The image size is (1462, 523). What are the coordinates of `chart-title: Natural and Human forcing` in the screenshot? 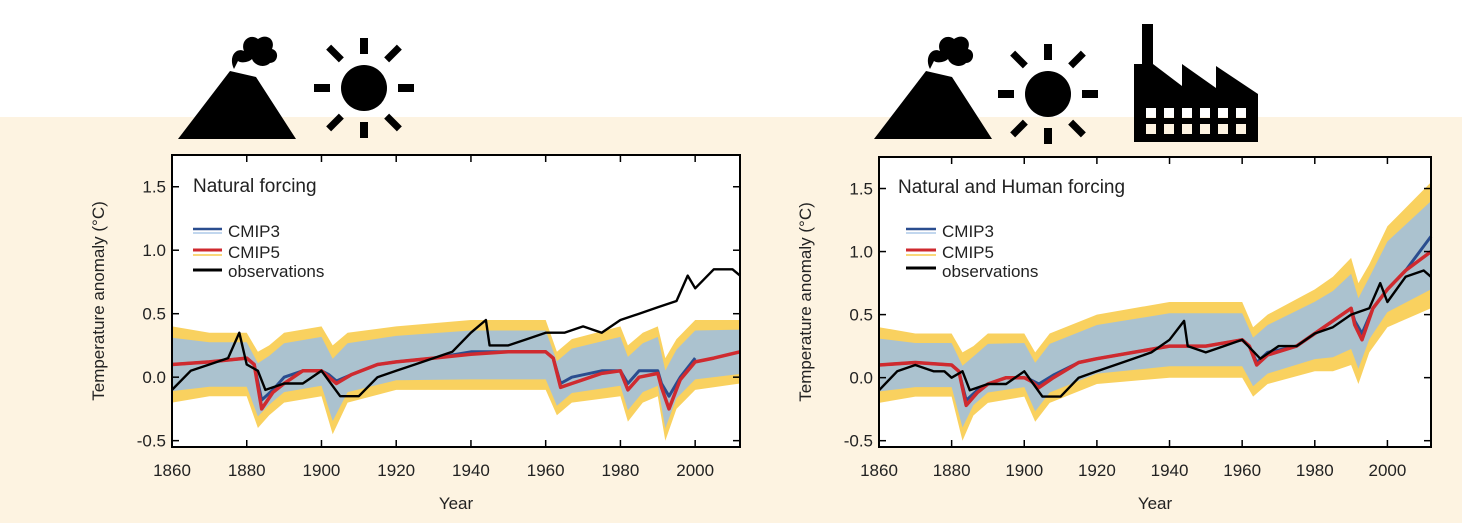 It's located at (1011, 187).